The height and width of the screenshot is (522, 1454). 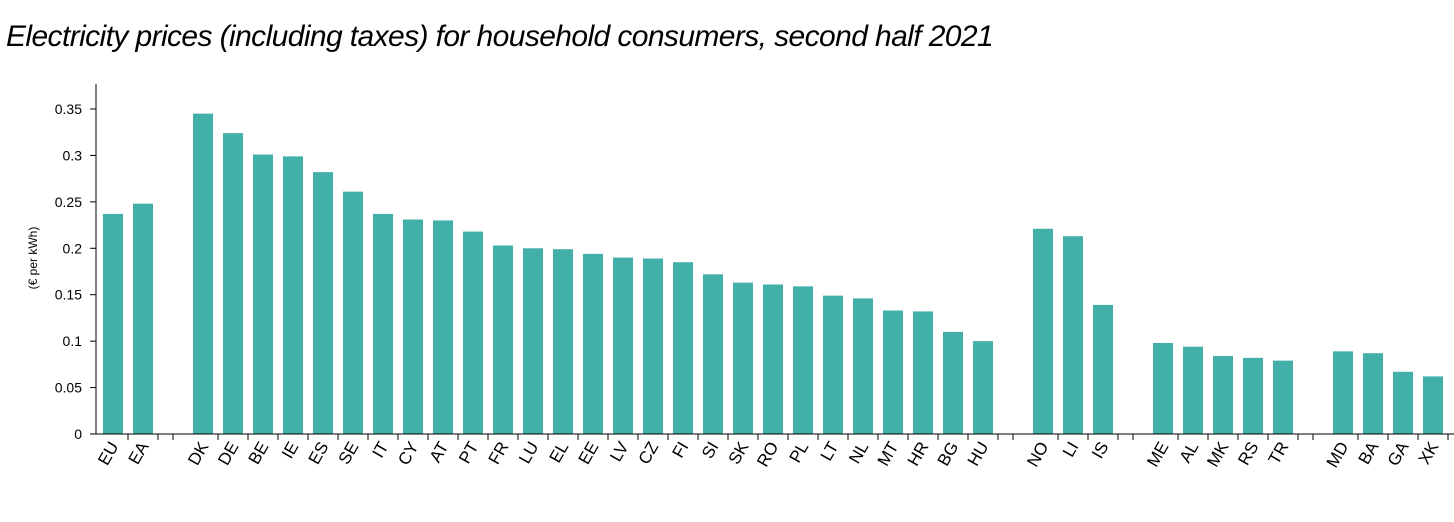 I want to click on bar-it, so click(x=383, y=323).